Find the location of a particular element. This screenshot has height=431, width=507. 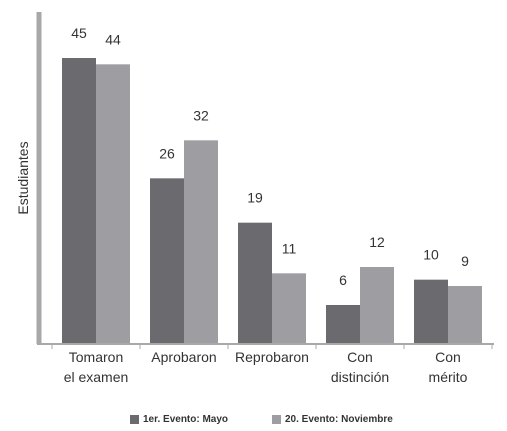

category-label: mérito is located at coordinates (448, 377).